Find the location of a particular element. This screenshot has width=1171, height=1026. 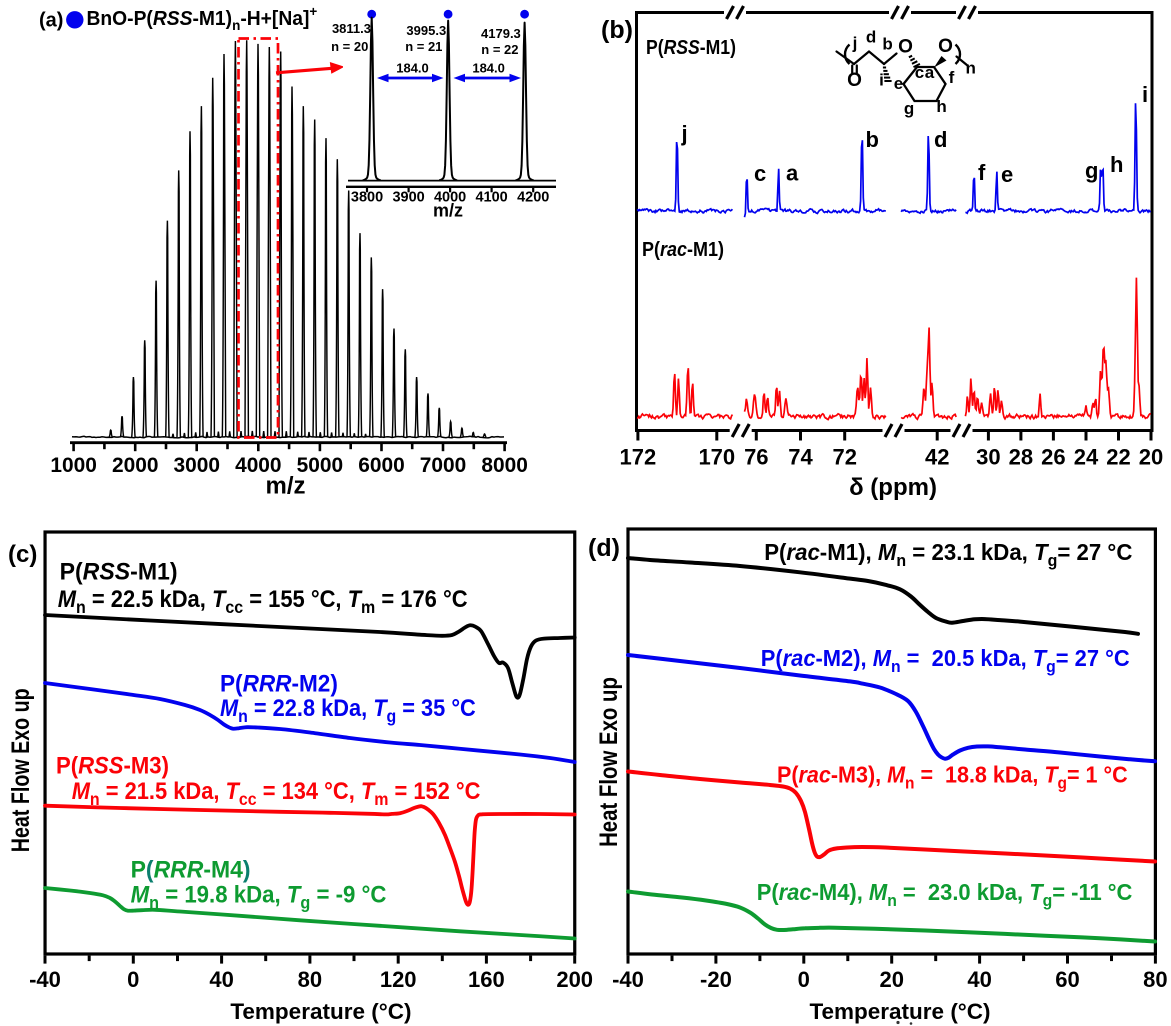

svg-text: 5000 is located at coordinates (320, 465).